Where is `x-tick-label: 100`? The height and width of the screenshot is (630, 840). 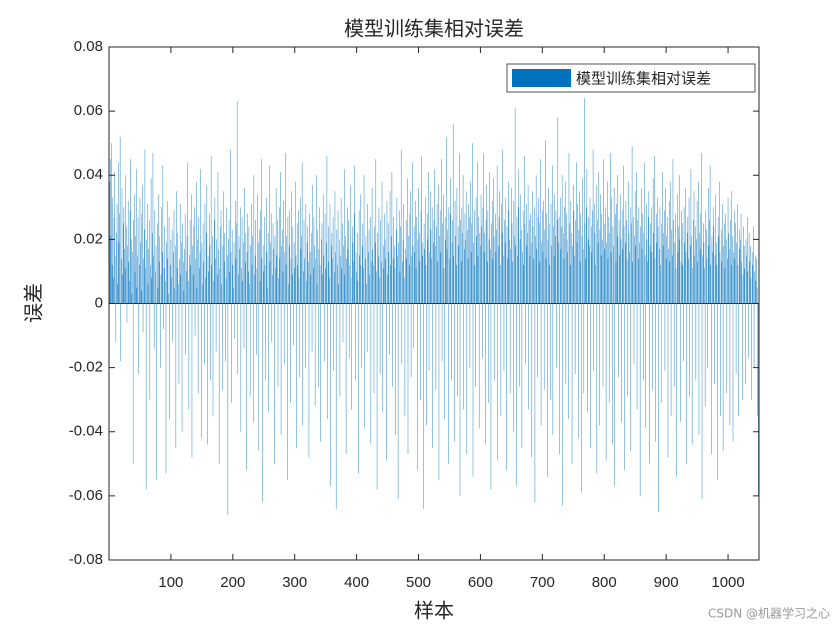
x-tick-label: 100 is located at coordinates (170, 582).